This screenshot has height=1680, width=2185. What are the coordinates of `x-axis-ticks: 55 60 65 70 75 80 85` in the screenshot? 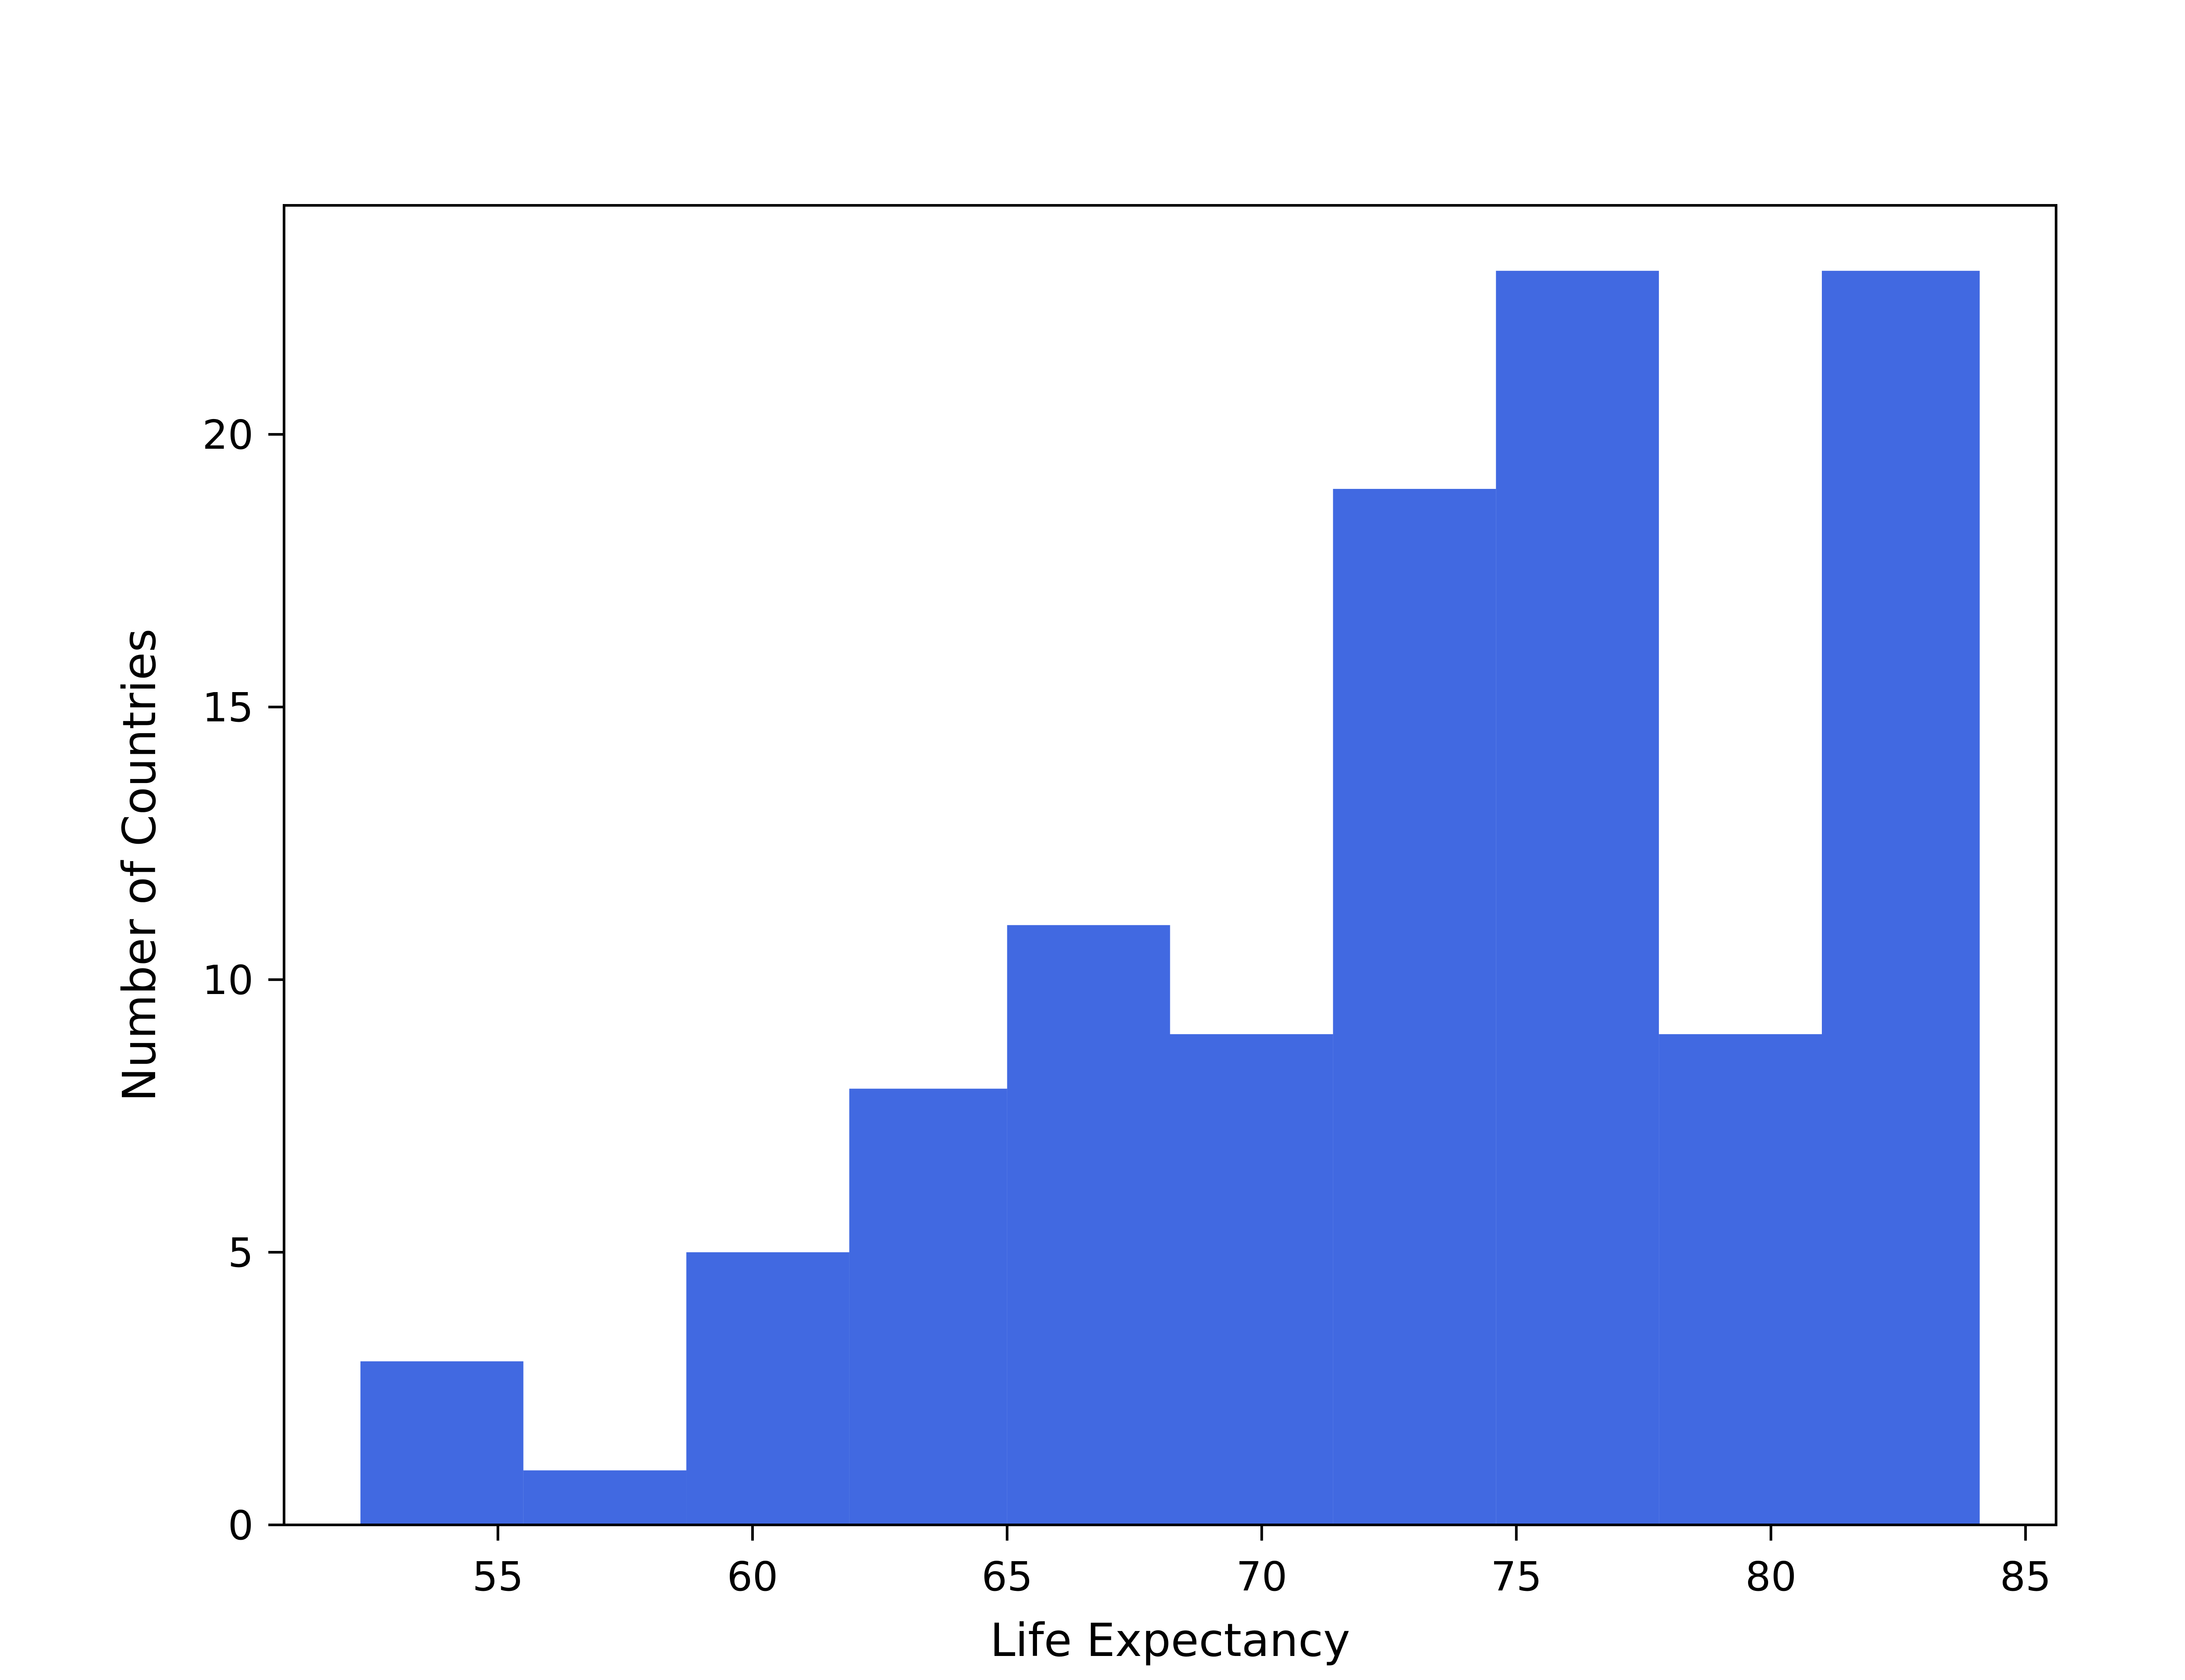 It's located at (1262, 1563).